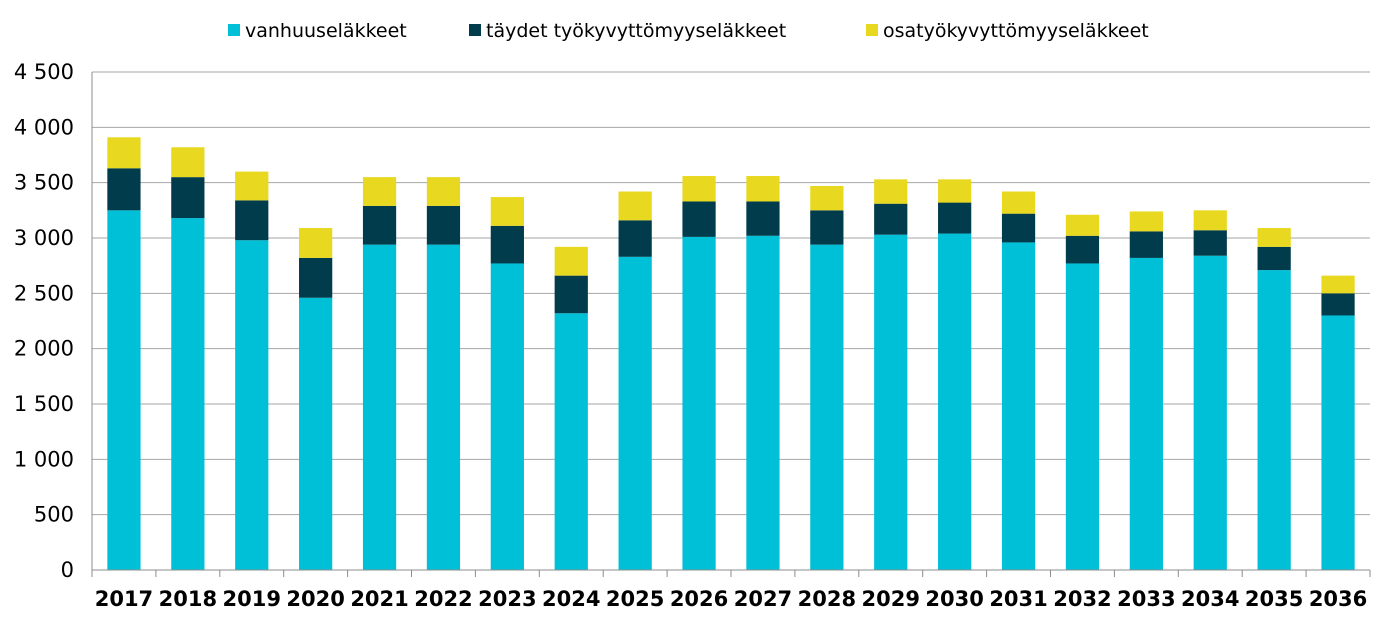 The height and width of the screenshot is (623, 1394). What do you see at coordinates (1274, 599) in the screenshot?
I see `x-tick-label: 2035` at bounding box center [1274, 599].